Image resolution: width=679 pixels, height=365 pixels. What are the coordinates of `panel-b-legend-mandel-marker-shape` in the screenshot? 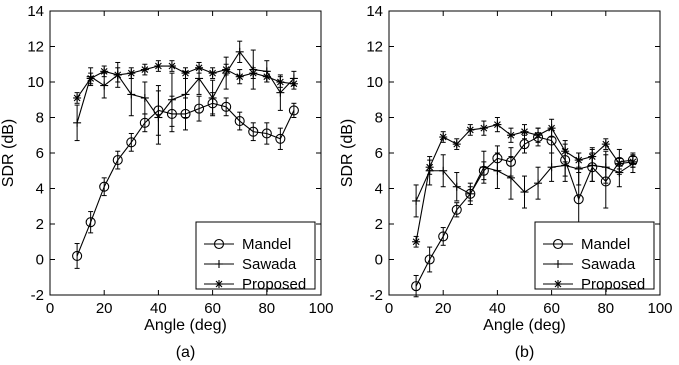 It's located at (558, 244).